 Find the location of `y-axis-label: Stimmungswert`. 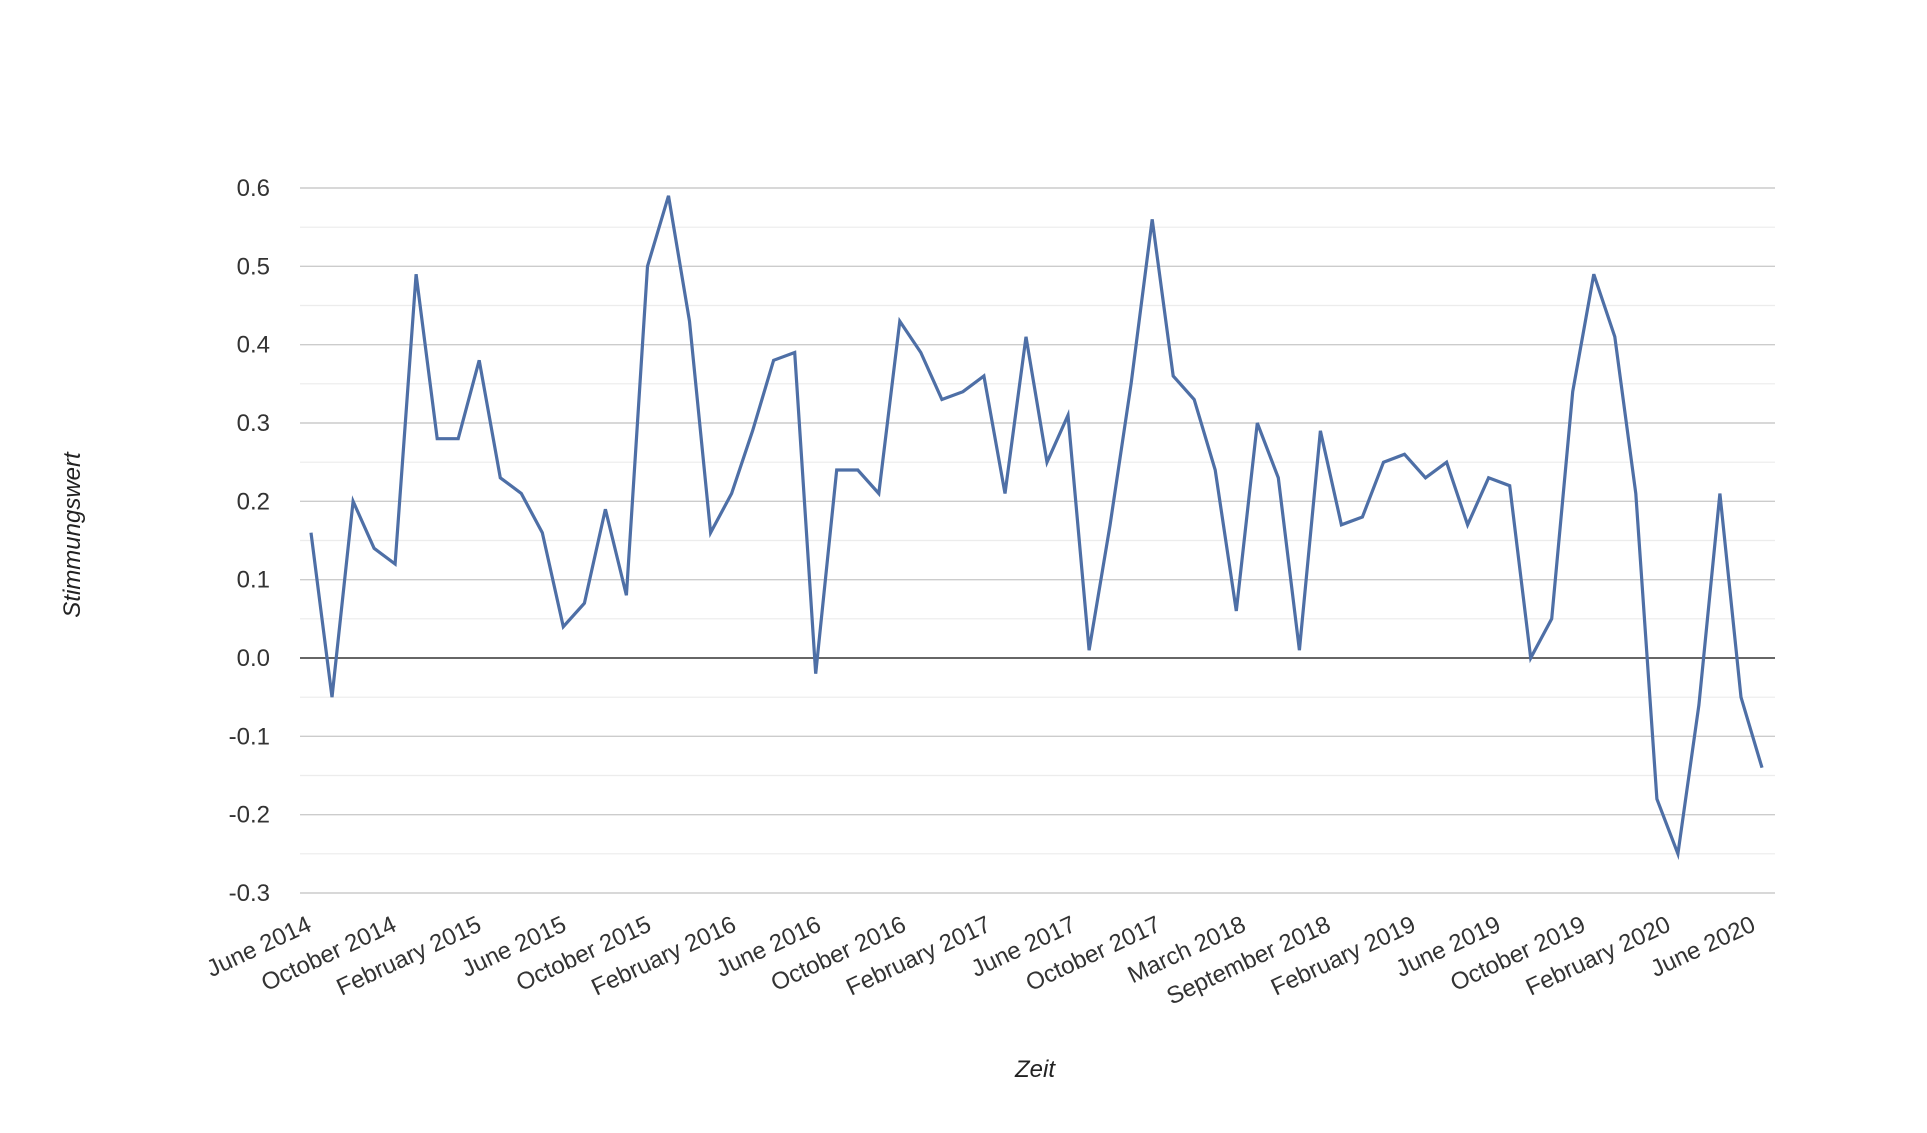

y-axis-label: Stimmungswert is located at coordinates (72, 534).